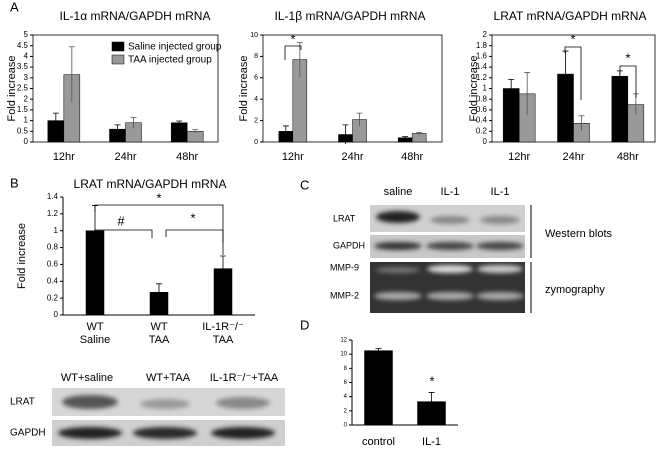 This screenshot has height=465, width=661. I want to click on y-tick-label: 8, so click(346, 369).